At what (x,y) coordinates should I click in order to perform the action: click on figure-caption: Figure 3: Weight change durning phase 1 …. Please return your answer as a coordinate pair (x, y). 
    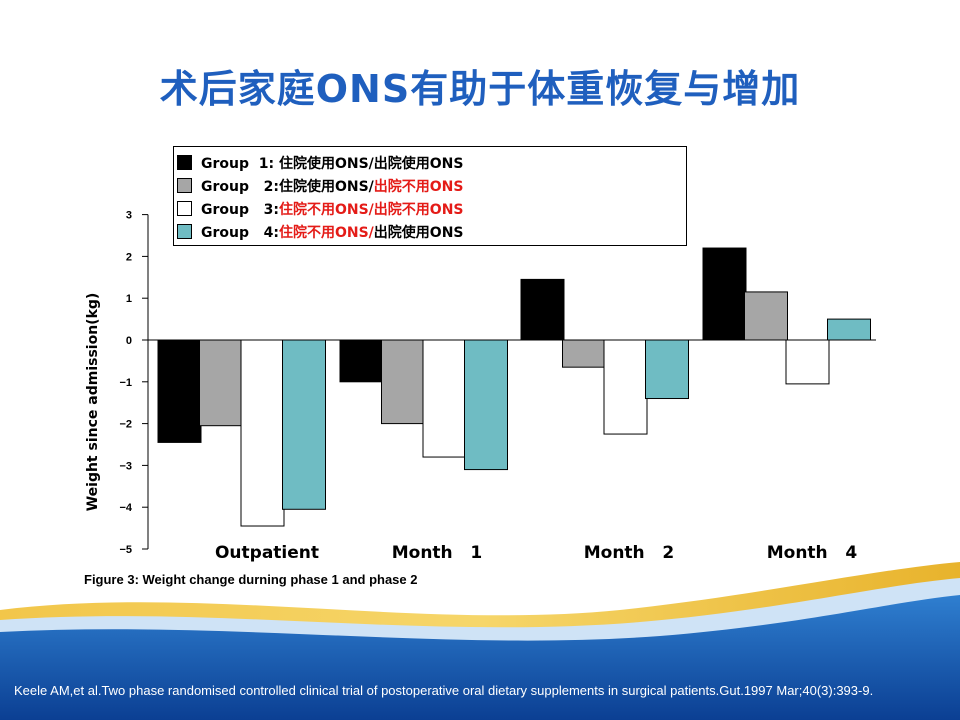
    Looking at the image, I should click on (251, 579).